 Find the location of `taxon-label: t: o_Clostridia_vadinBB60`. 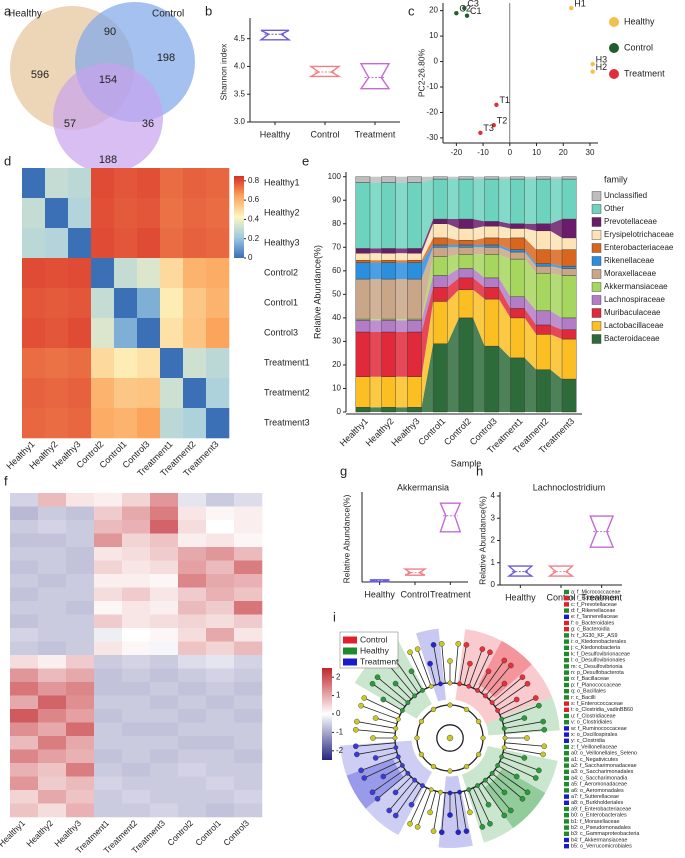

taxon-label: t: o_Clostridia_vadinBB60 is located at coordinates (602, 710).